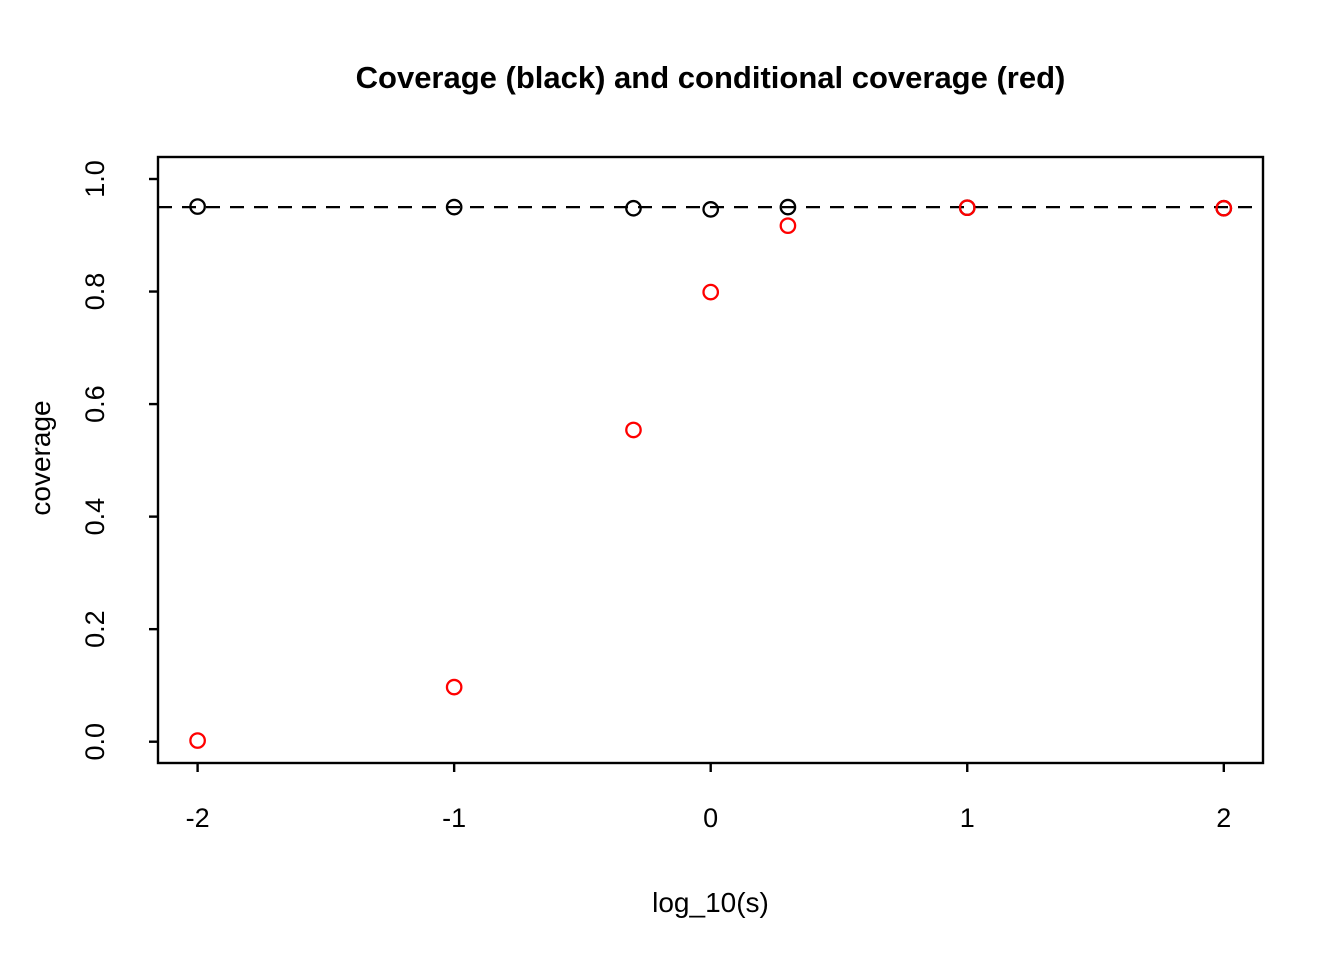 The height and width of the screenshot is (960, 1344). I want to click on x-tick-label: -1, so click(454, 818).